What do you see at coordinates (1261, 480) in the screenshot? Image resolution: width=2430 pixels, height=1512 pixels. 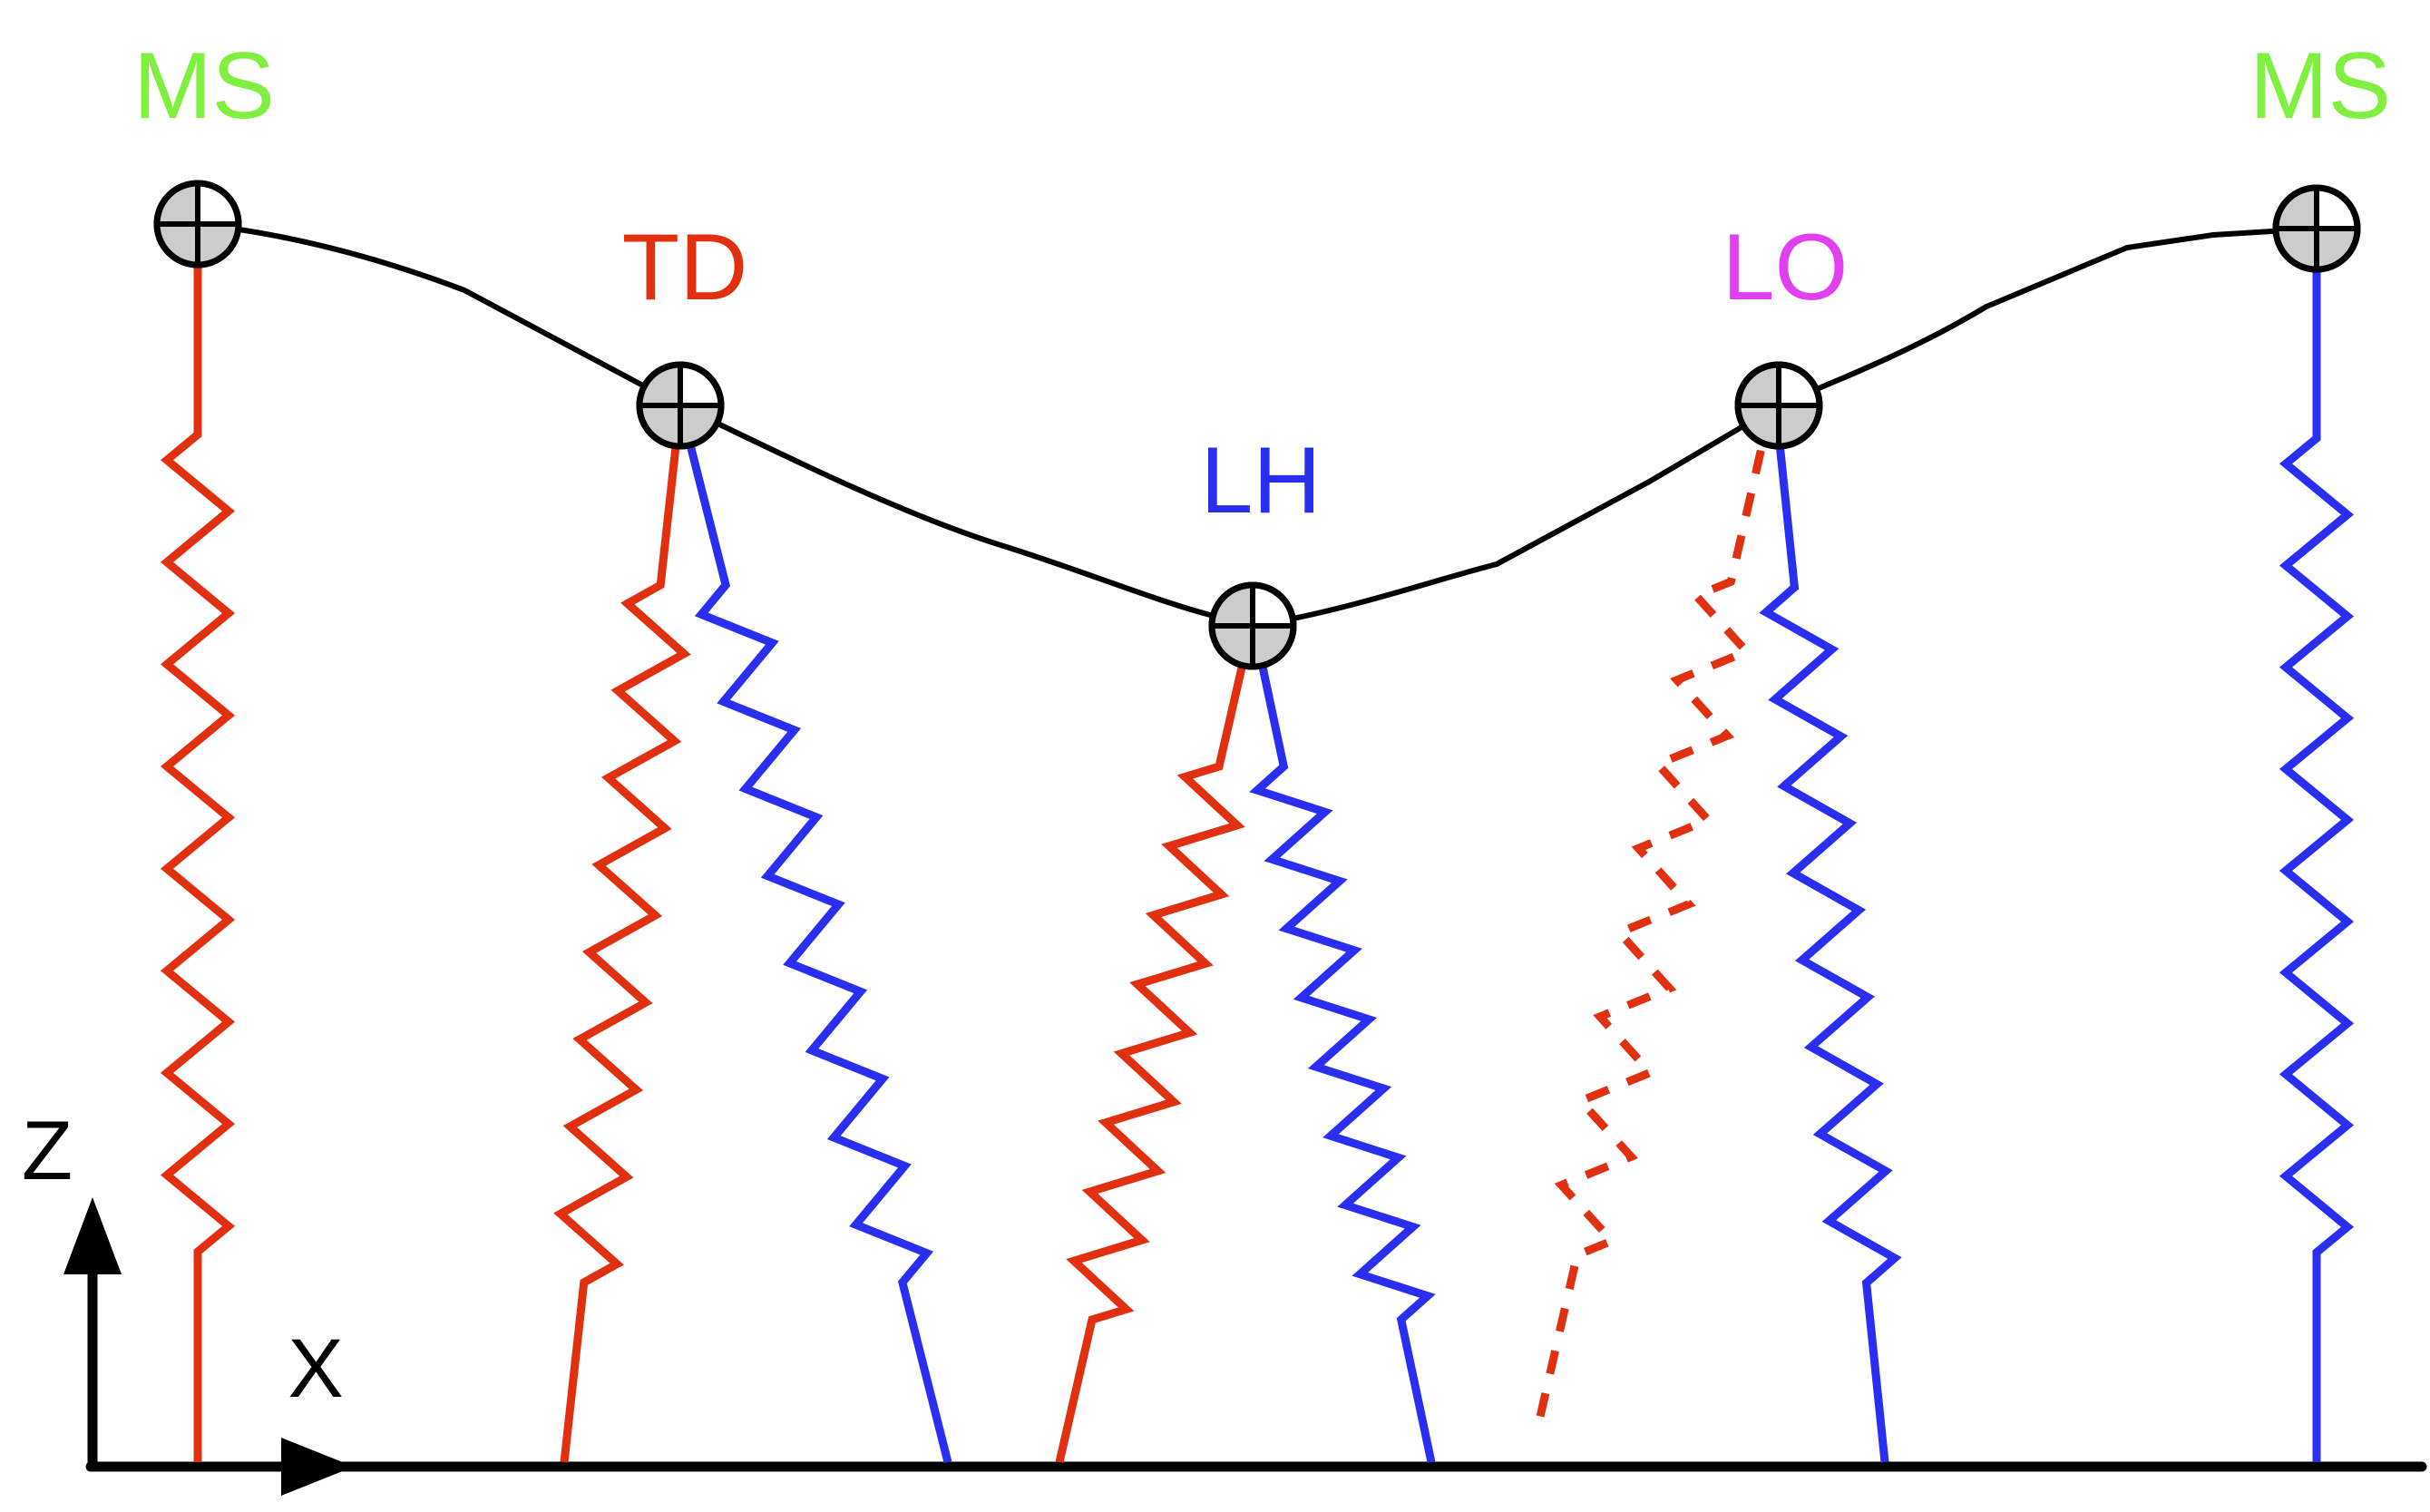 I see `label-lh: LH` at bounding box center [1261, 480].